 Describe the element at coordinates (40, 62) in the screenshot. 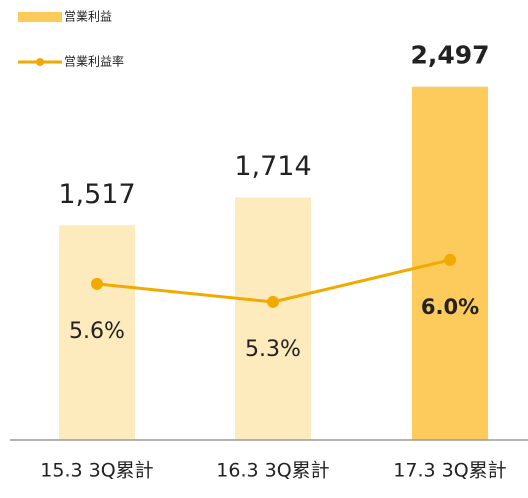

I see `legend-marker` at that location.